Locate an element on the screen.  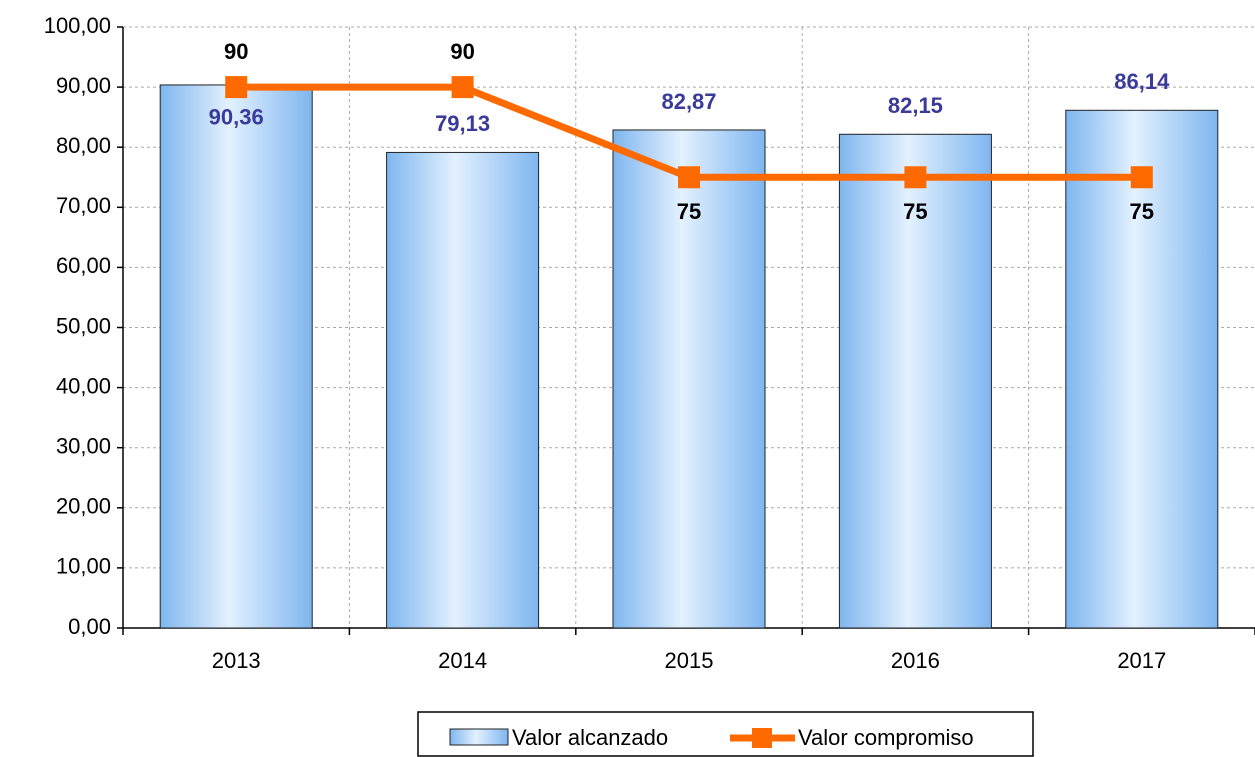
x-tick-label: 2014 is located at coordinates (462, 660).